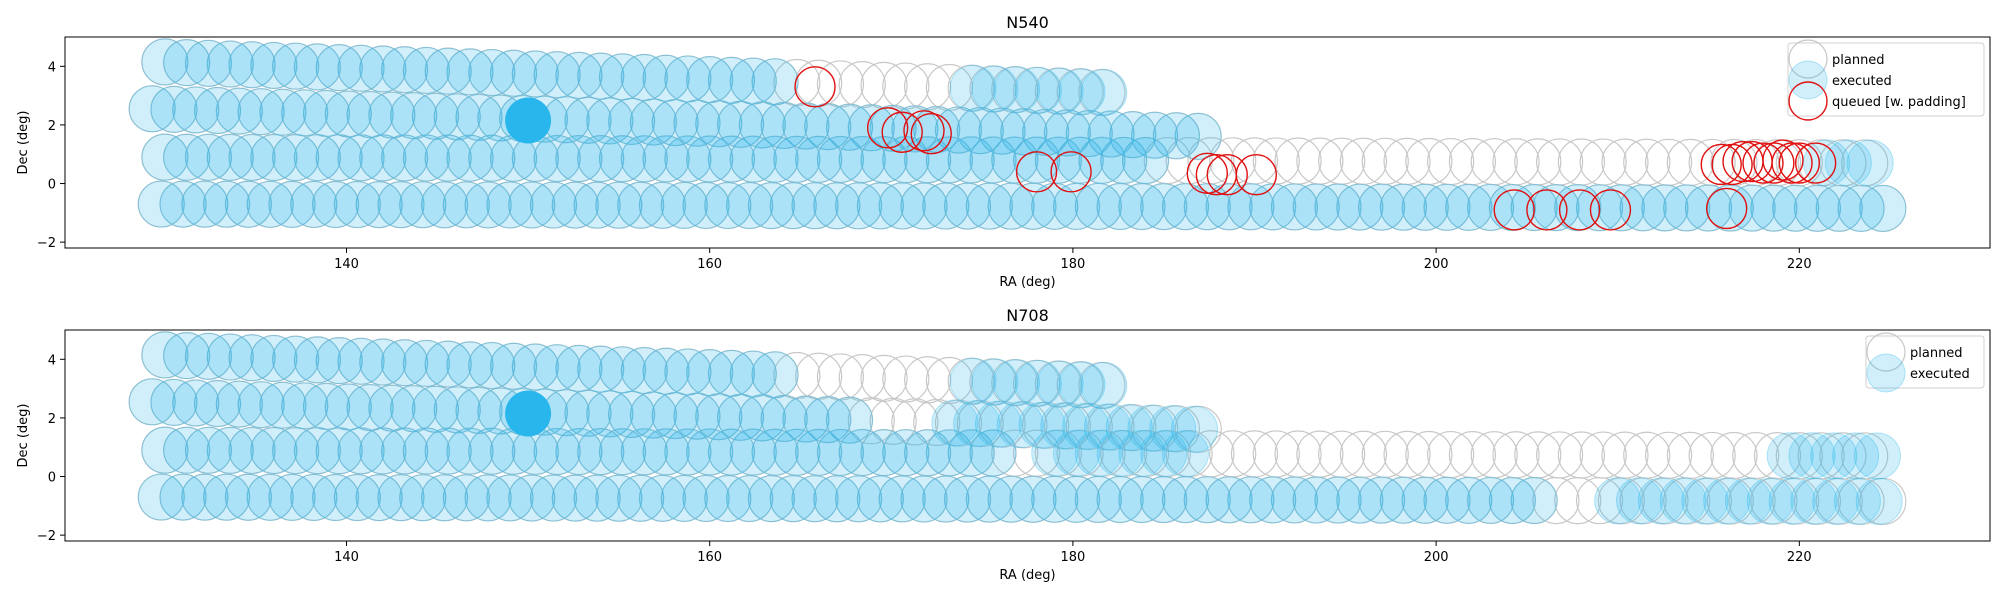 The height and width of the screenshot is (600, 2000). I want to click on y-tick-label: 4, so click(52, 67).